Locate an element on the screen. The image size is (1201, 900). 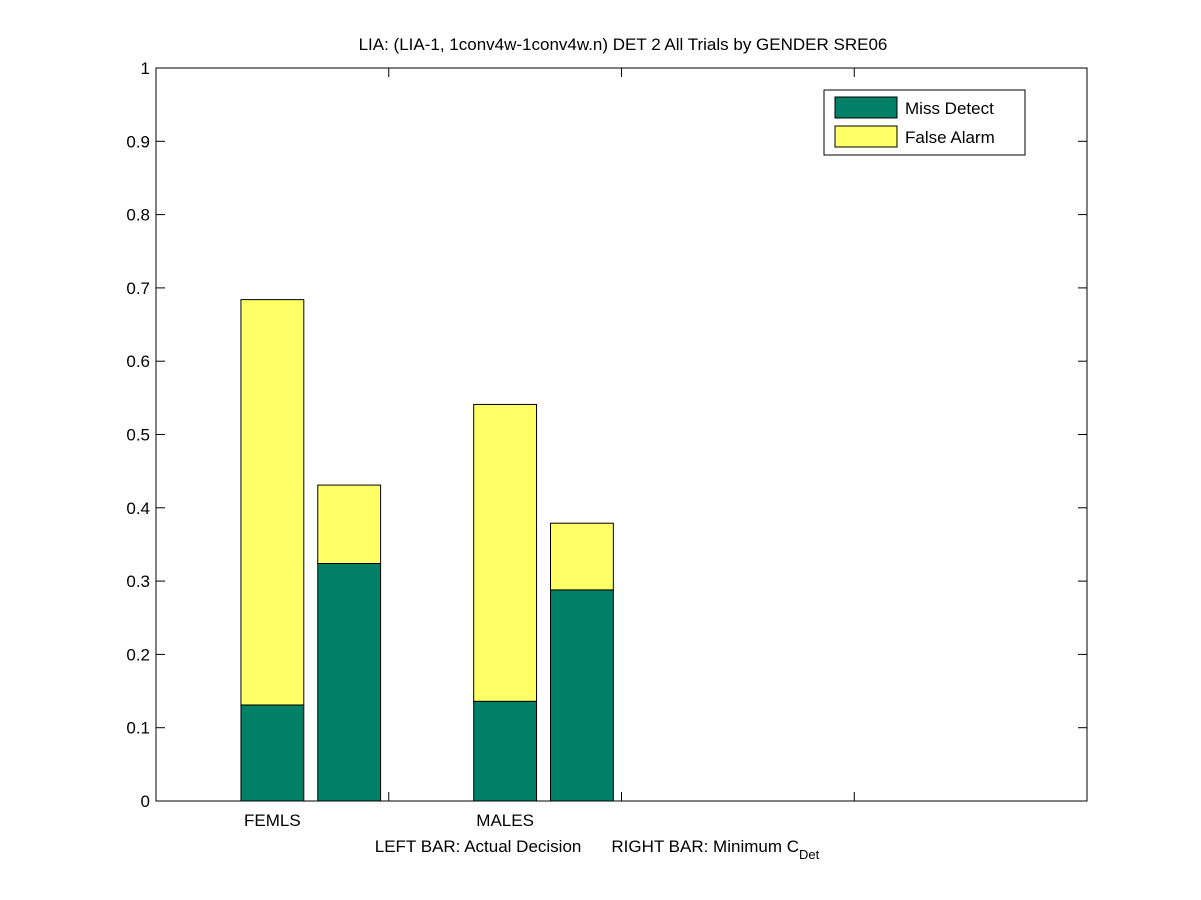
x-axis-label-left: LEFT BAR: Actual Decision is located at coordinates (478, 846).